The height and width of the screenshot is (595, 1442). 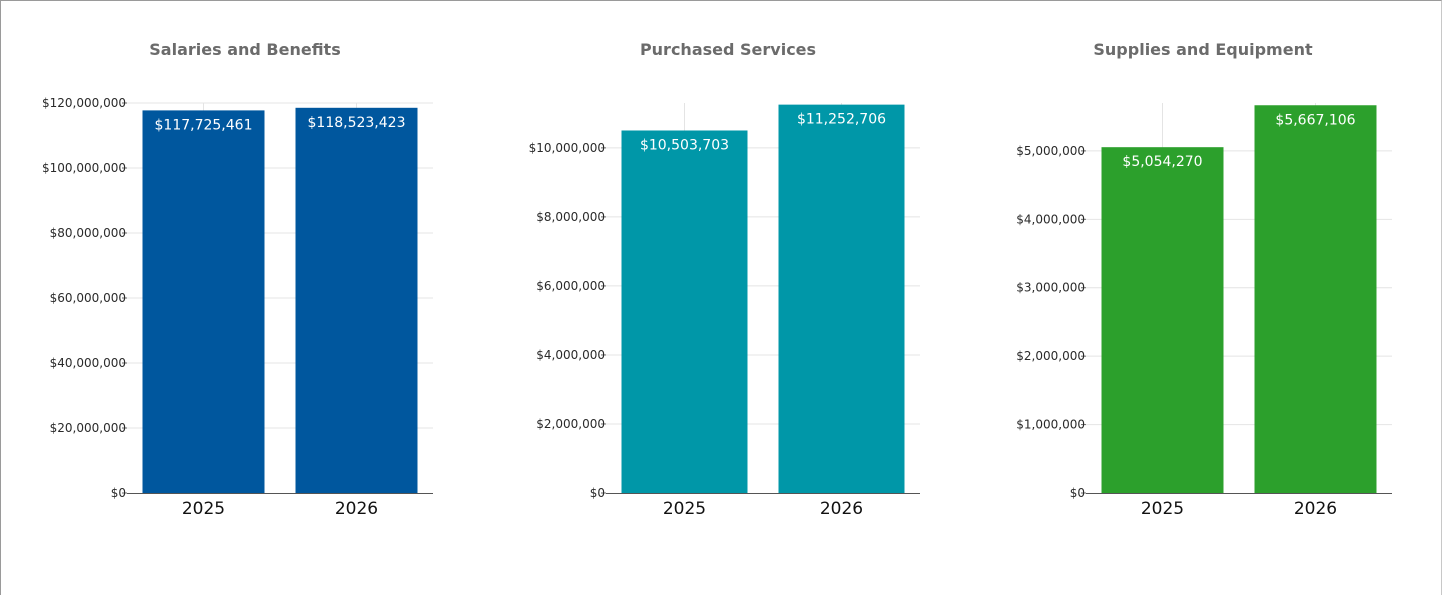 What do you see at coordinates (88, 298) in the screenshot?
I see `y-tick-label: $60,000,000` at bounding box center [88, 298].